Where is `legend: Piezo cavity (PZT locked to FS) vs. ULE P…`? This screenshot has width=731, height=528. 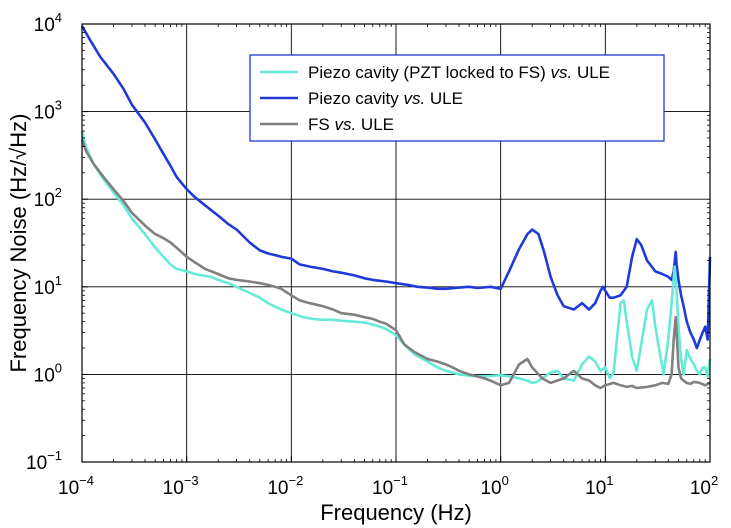
legend: Piezo cavity (PZT locked to FS) vs. ULE P… is located at coordinates (457, 98).